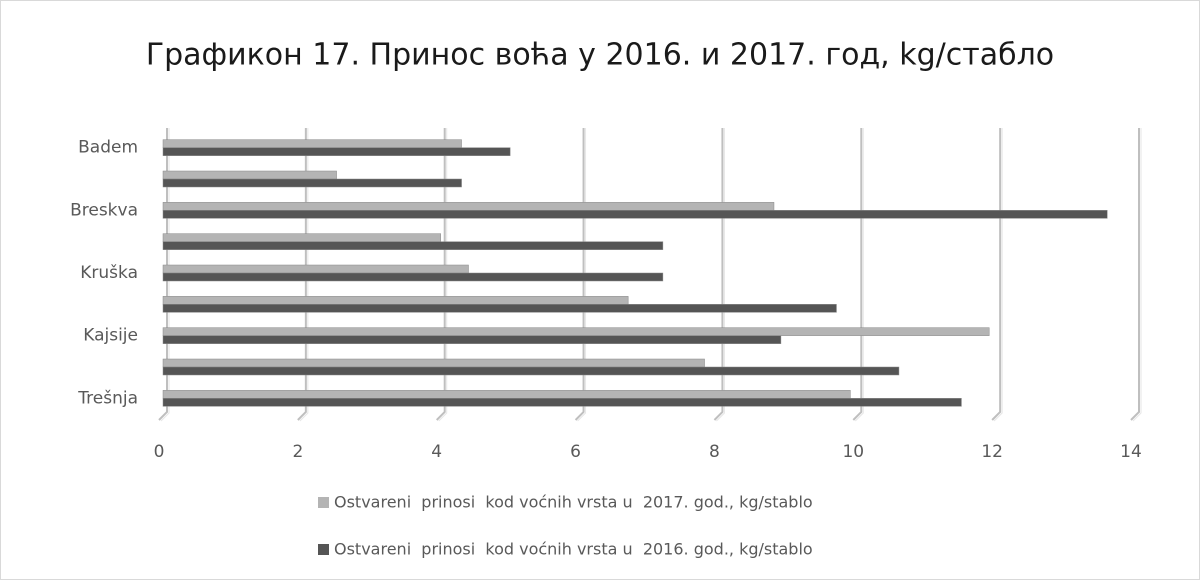  Describe the element at coordinates (992, 452) in the screenshot. I see `x-tick-label: 12` at that location.